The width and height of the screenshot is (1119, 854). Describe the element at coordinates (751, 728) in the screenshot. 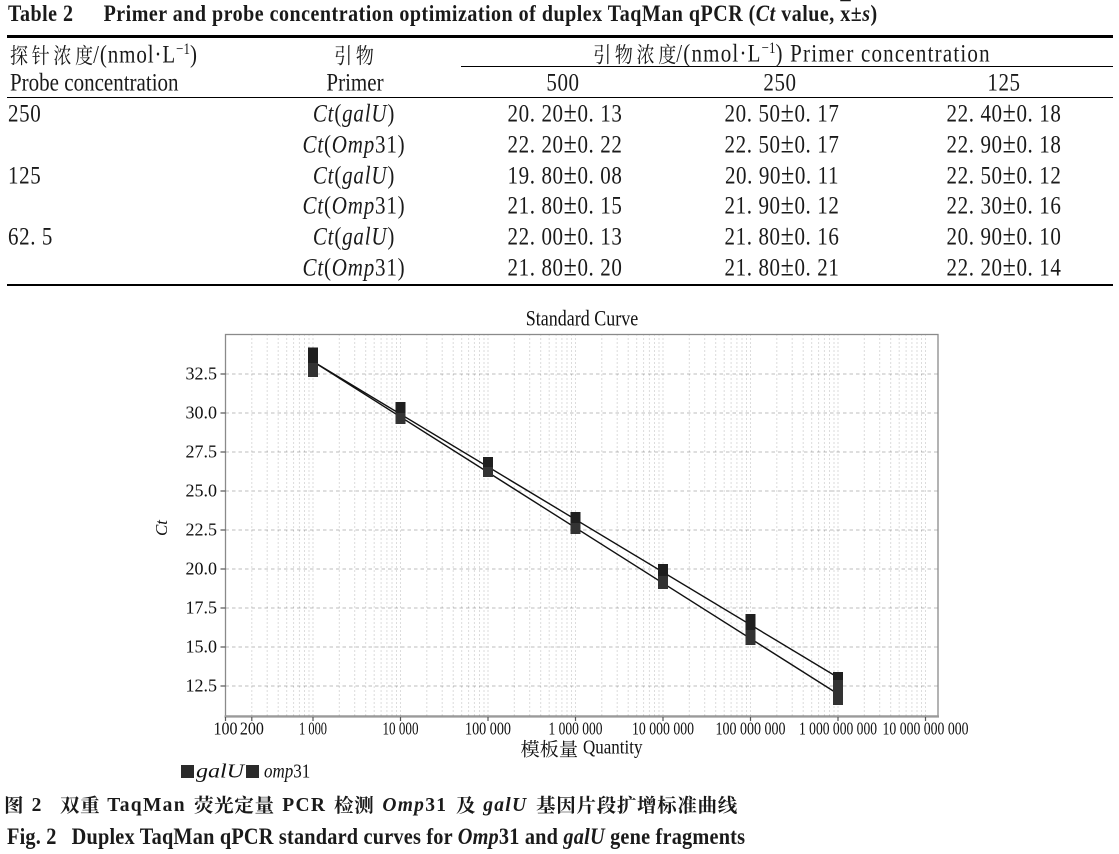

I see `svg-text: 100 000 000` at that location.